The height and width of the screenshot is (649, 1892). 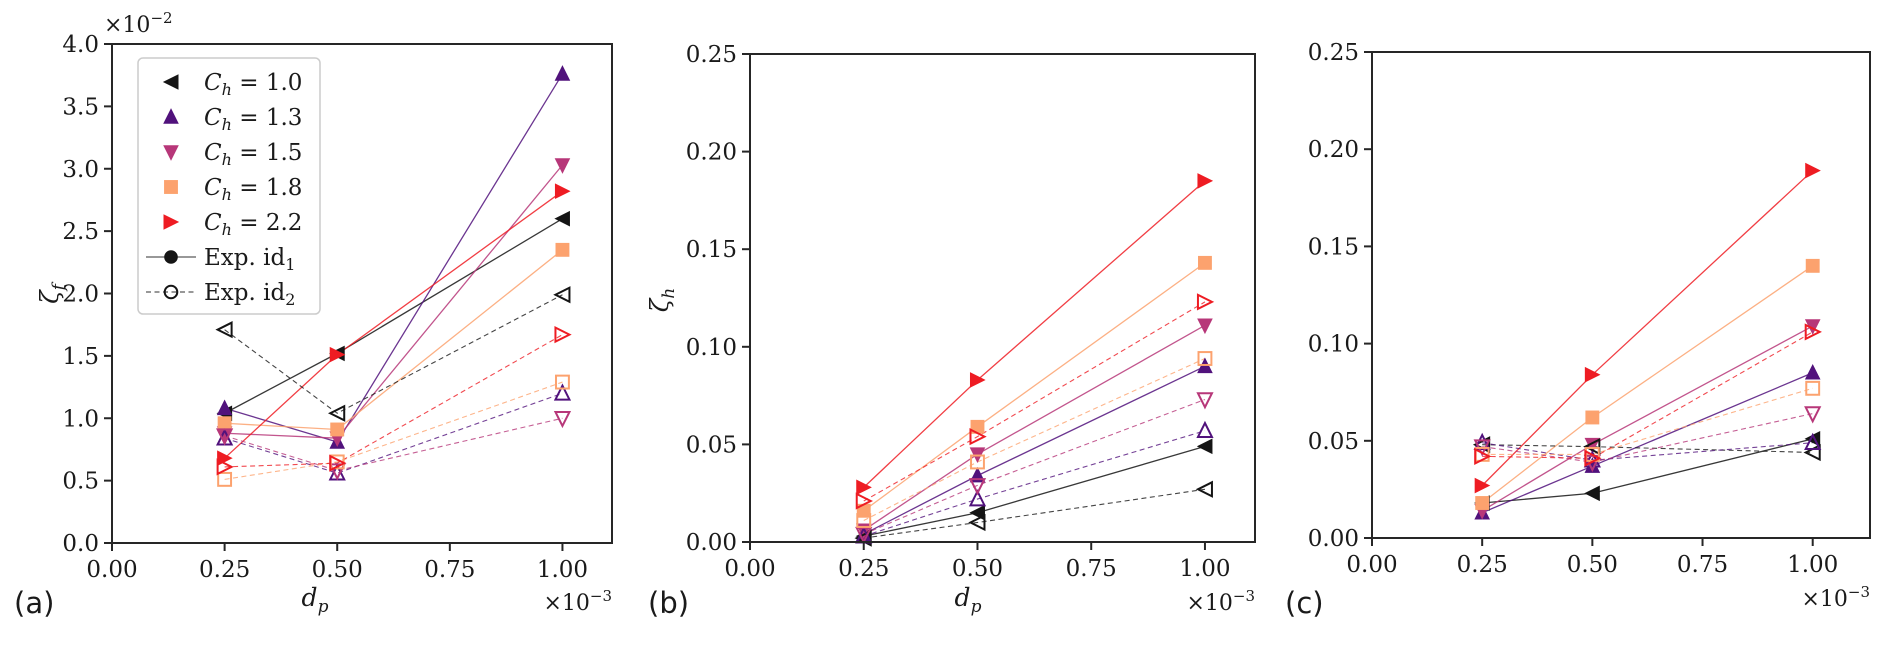 What do you see at coordinates (229, 186) in the screenshot?
I see `legend-box` at bounding box center [229, 186].